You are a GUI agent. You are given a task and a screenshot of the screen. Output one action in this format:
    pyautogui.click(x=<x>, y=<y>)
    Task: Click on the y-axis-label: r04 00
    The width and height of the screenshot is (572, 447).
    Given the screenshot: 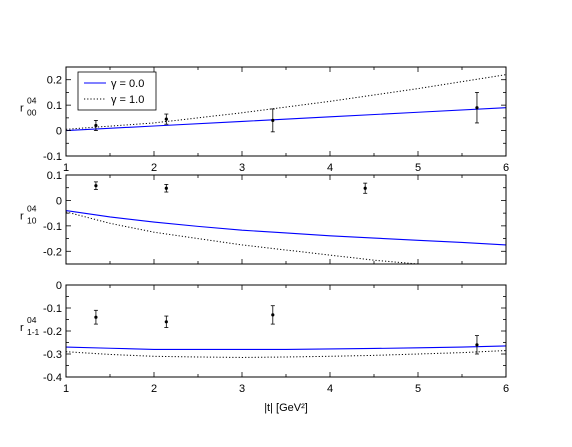 What is the action you would take?
    pyautogui.click(x=28, y=107)
    